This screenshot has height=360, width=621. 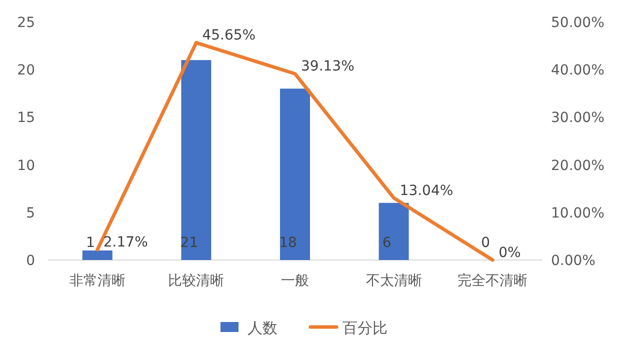 What do you see at coordinates (263, 328) in the screenshot?
I see `legend-label: 人数` at bounding box center [263, 328].